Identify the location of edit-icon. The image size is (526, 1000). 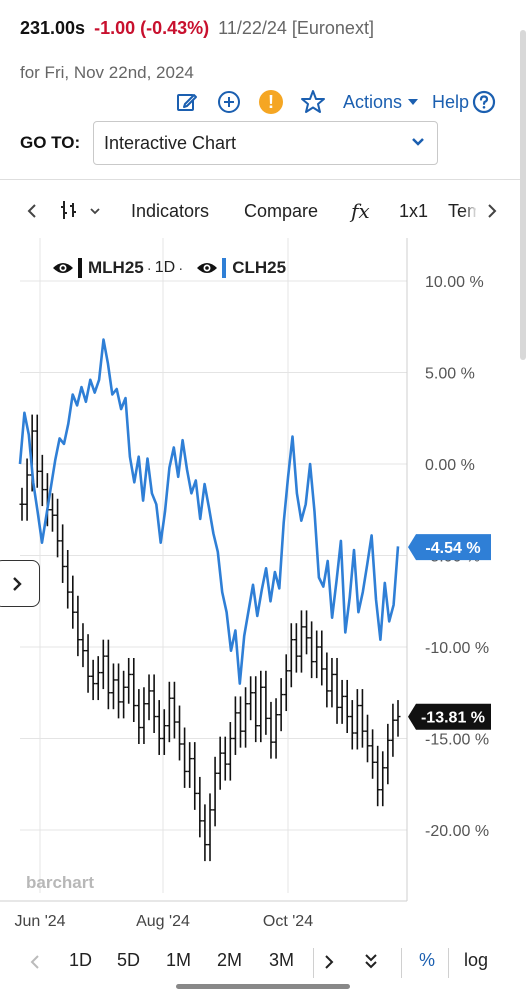
(187, 102).